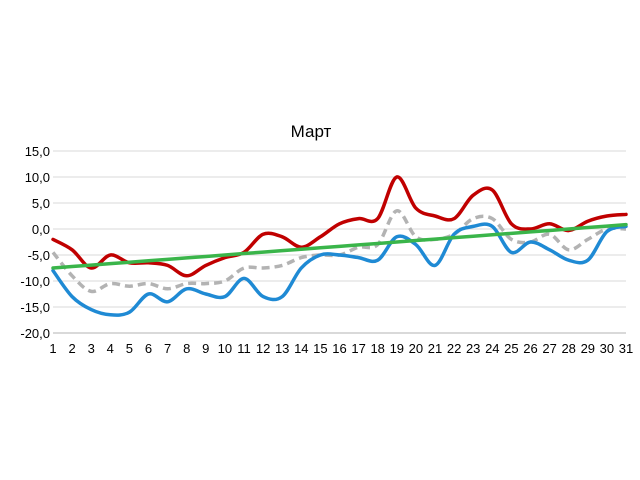  I want to click on x-tick-label: 29, so click(588, 348).